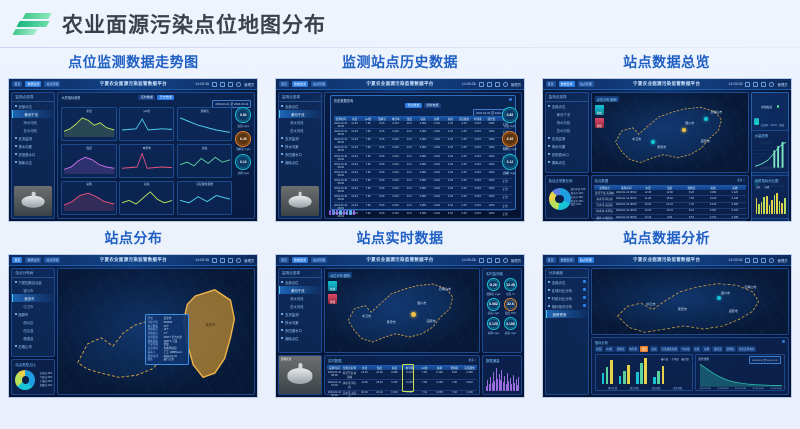 The image size is (800, 429). What do you see at coordinates (599, 110) in the screenshot?
I see `legend-item-online: 在线` at bounding box center [599, 110].